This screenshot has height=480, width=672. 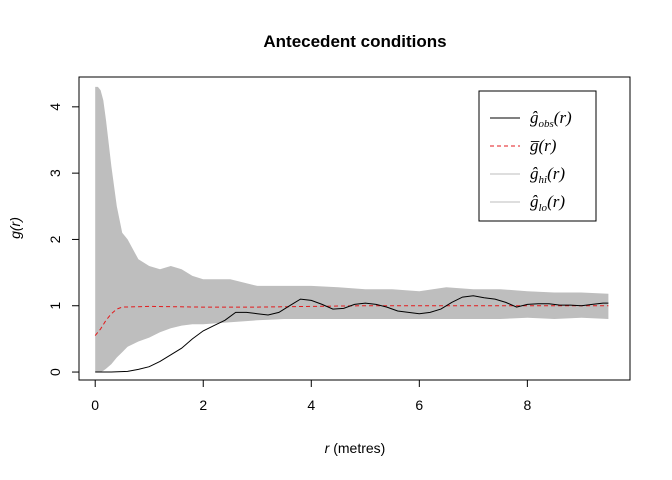 What do you see at coordinates (203, 405) in the screenshot?
I see `x-tick-label: 2` at bounding box center [203, 405].